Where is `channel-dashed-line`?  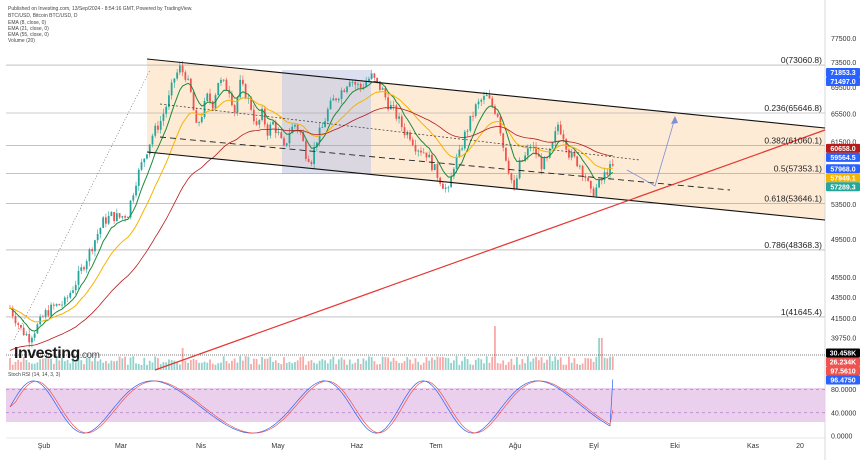 channel-dashed-line is located at coordinates (445, 163).